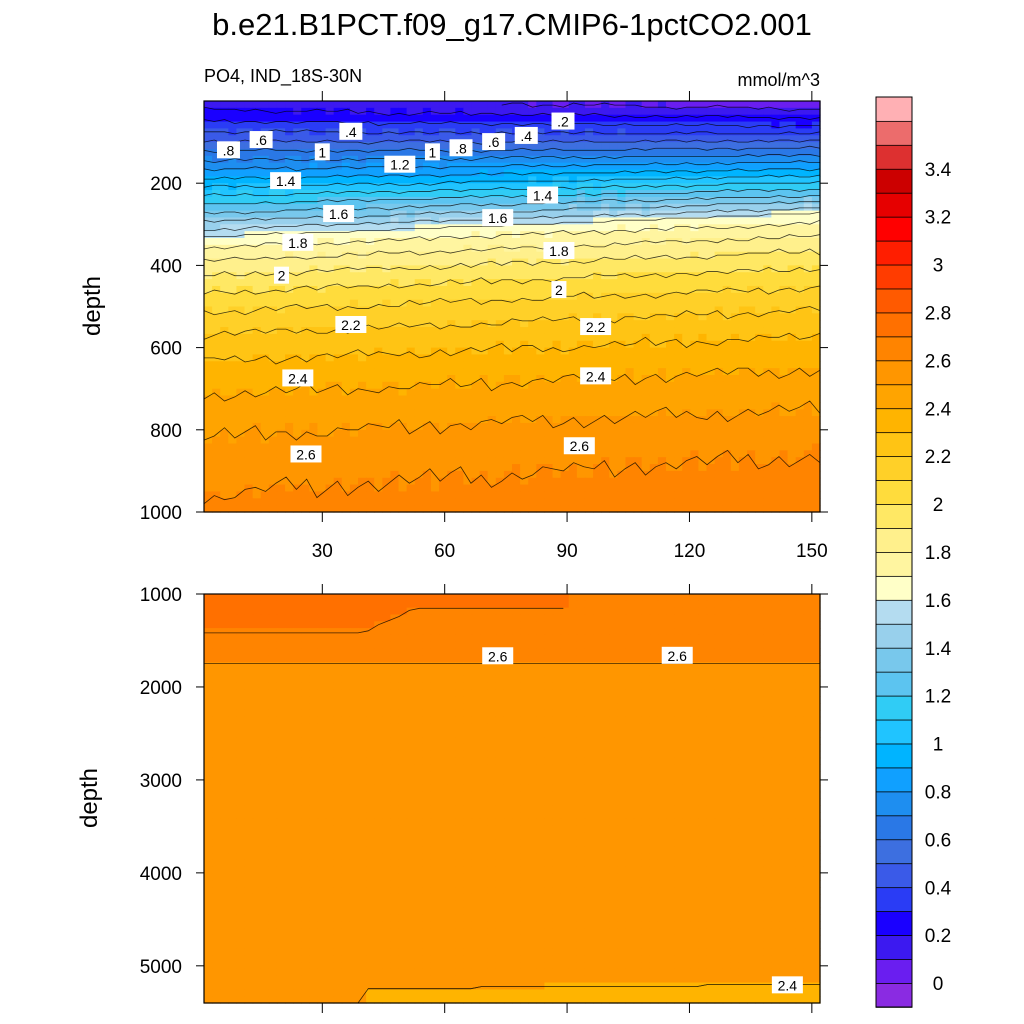 This screenshot has height=1024, width=1024. Describe the element at coordinates (161, 967) in the screenshot. I see `bottom-ytick-label: 5000` at that location.